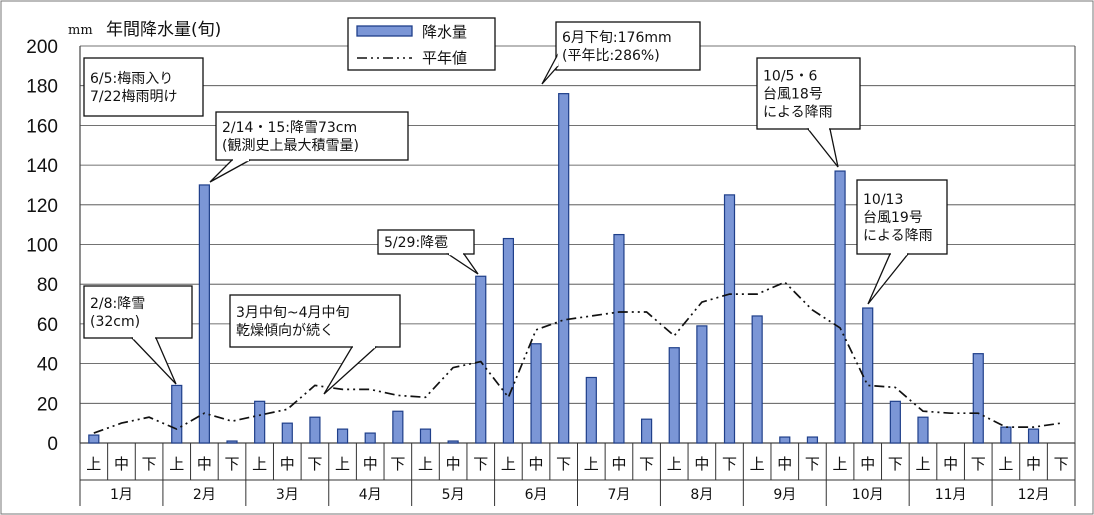 This screenshot has width=1094, height=515. Describe the element at coordinates (42, 166) in the screenshot. I see `y-tick-label: 140` at that location.